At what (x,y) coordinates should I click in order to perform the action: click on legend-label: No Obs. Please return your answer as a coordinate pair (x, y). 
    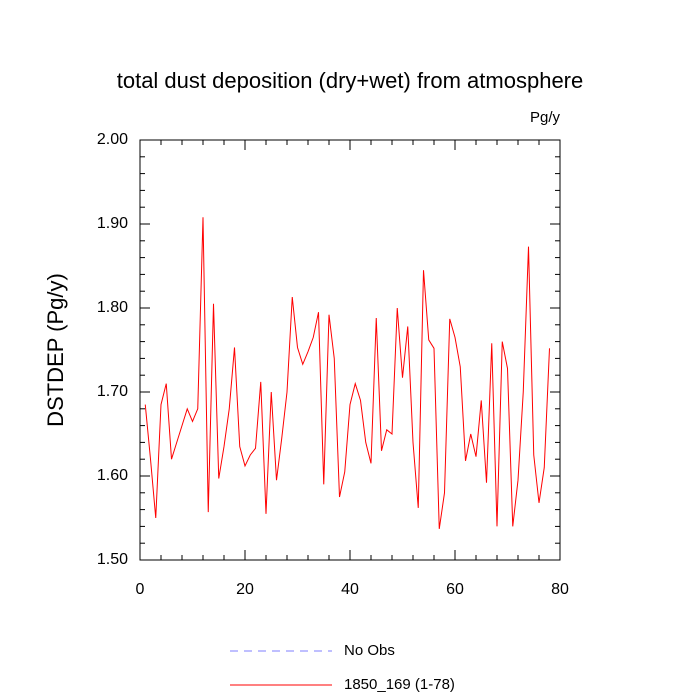
    Looking at the image, I should click on (369, 650).